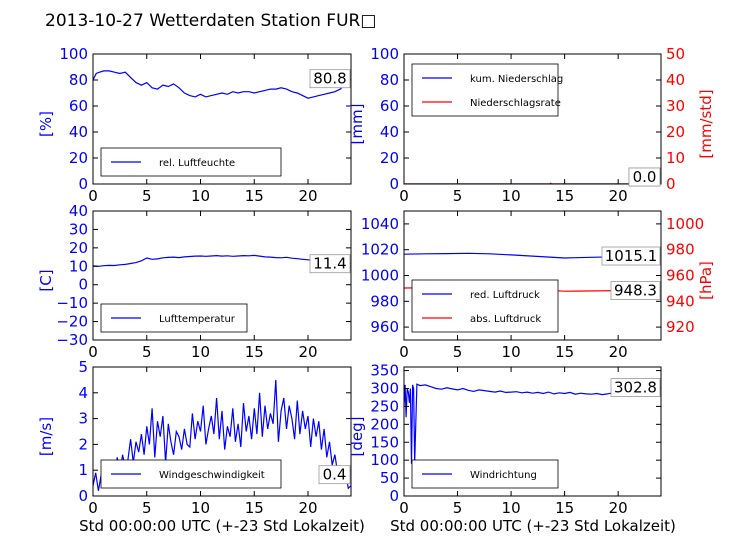  I want to click on y-tick-label: 300, so click(384, 389).